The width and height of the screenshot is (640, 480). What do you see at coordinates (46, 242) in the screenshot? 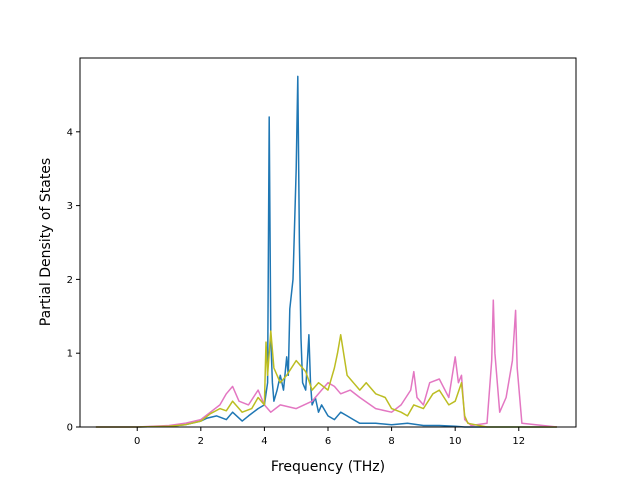
I see `y-axis-label: Partial Density of States` at bounding box center [46, 242].